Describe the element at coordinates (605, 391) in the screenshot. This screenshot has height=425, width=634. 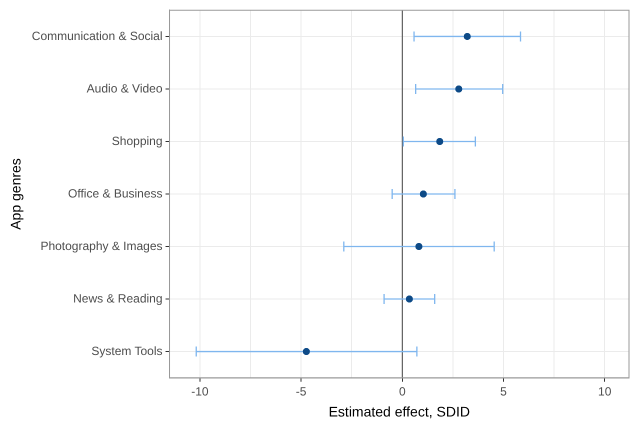
I see `x-tick-label: 10` at that location.